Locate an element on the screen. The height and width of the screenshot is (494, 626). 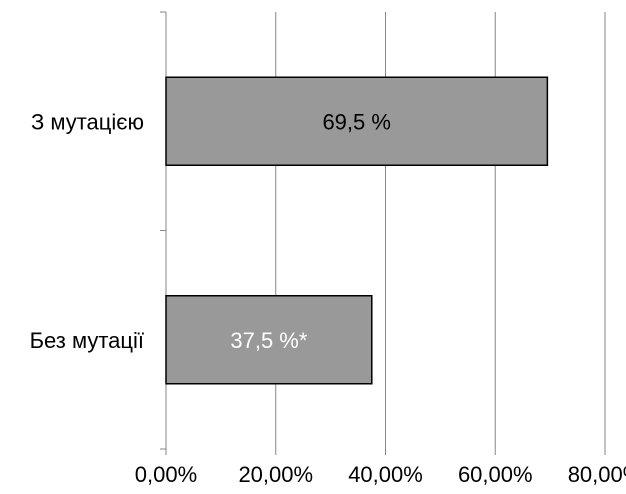
data-label-1: 37,5 %* is located at coordinates (268, 340).